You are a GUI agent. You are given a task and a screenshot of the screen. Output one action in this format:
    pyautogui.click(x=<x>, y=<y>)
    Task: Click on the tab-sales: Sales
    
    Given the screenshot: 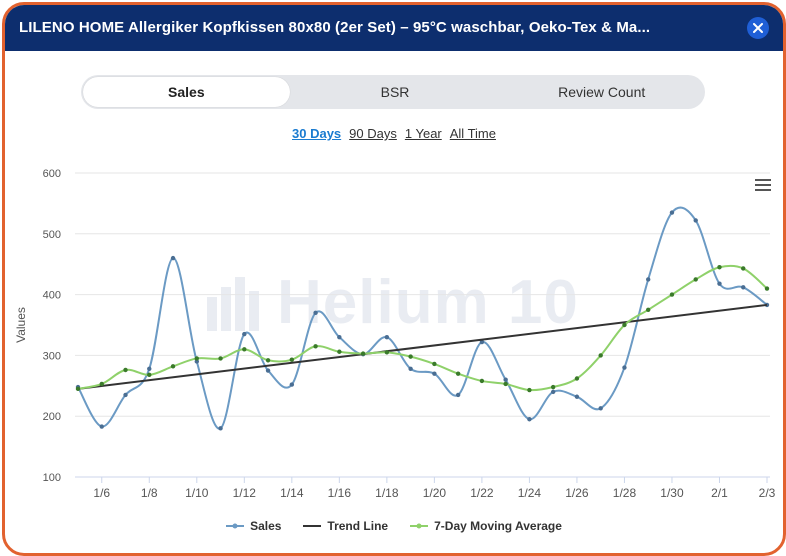 What is the action you would take?
    pyautogui.click(x=186, y=92)
    